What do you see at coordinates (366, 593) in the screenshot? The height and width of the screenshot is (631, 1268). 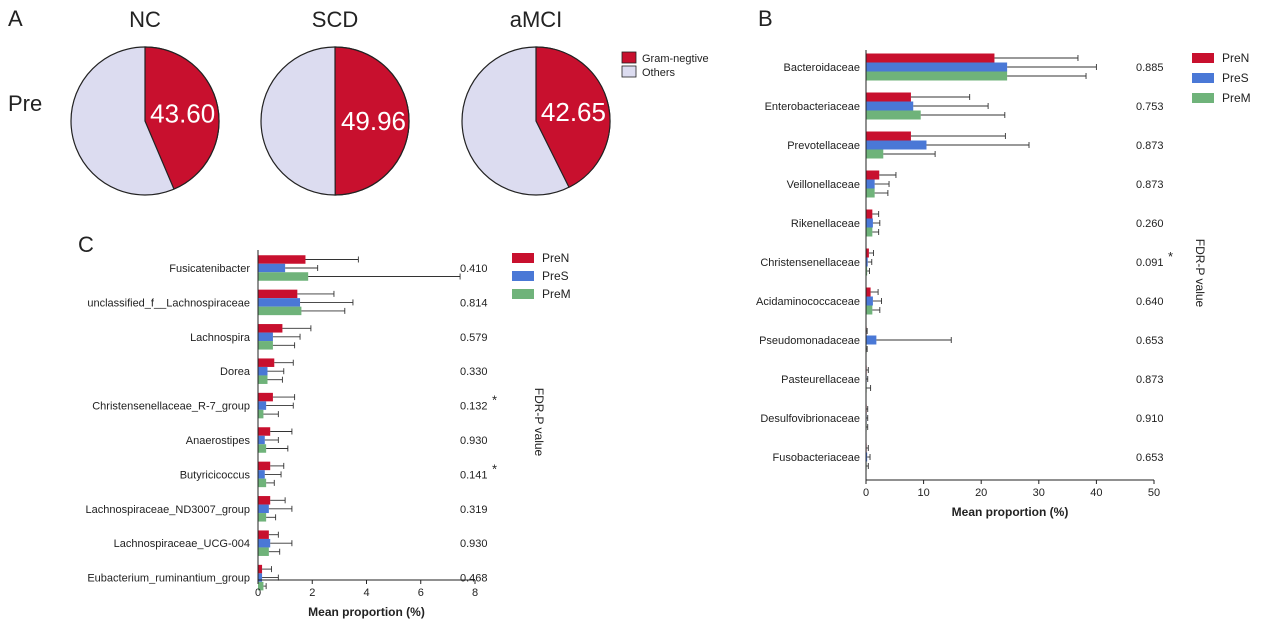 I see `x-tick-label-4: 4` at bounding box center [366, 593].